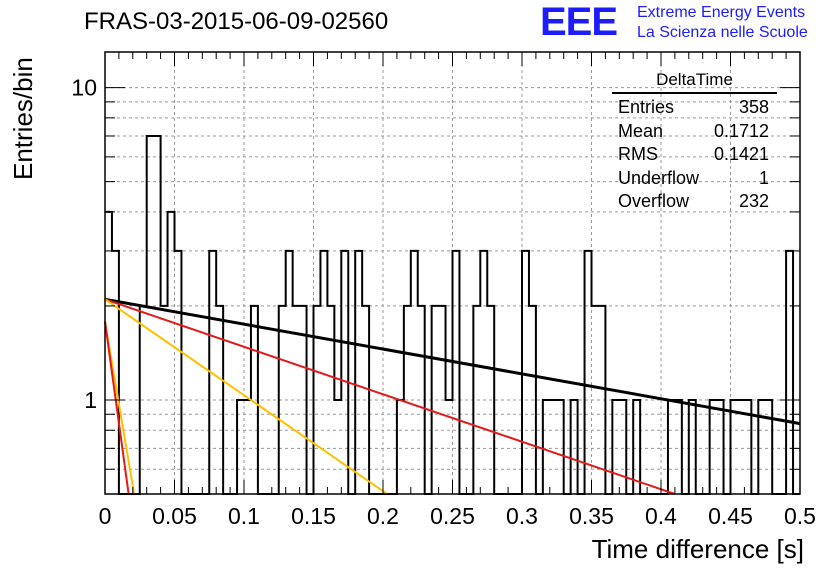 This screenshot has height=572, width=836. What do you see at coordinates (694, 202) in the screenshot?
I see `stats-row: Overflow 232` at bounding box center [694, 202].